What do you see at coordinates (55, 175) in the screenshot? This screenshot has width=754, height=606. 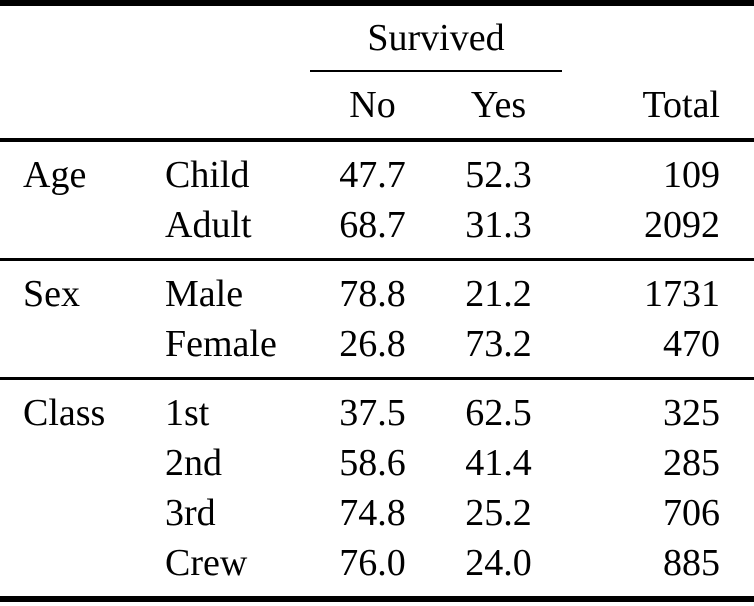 I see `group-label-age: Age` at bounding box center [55, 175].